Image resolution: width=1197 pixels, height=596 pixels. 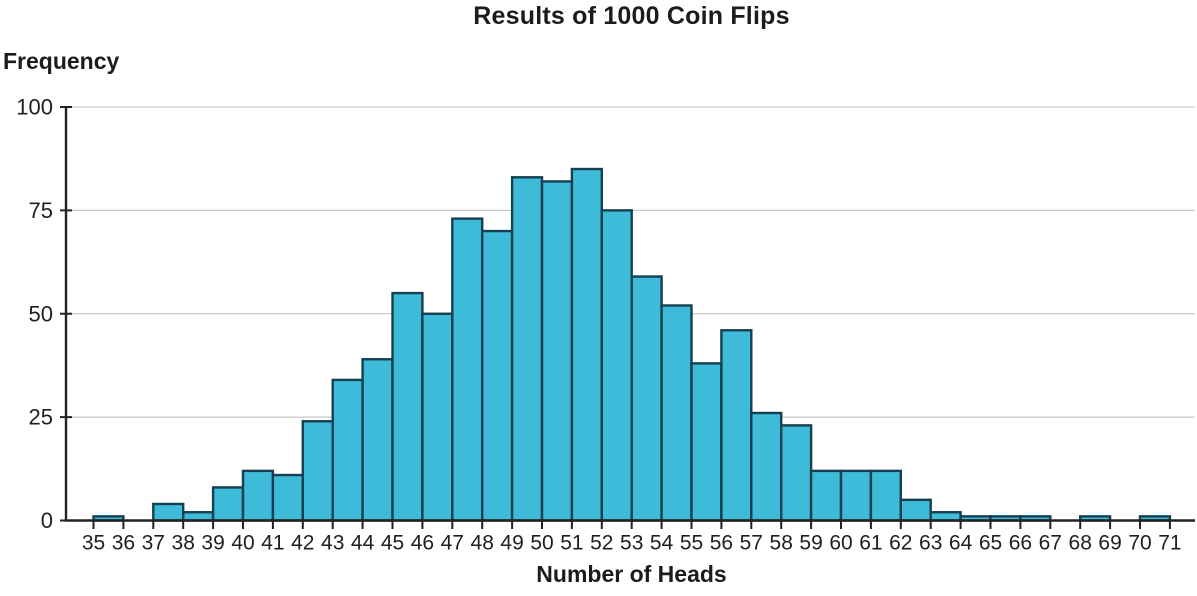 I want to click on x-tick-label: 52, so click(x=601, y=543).